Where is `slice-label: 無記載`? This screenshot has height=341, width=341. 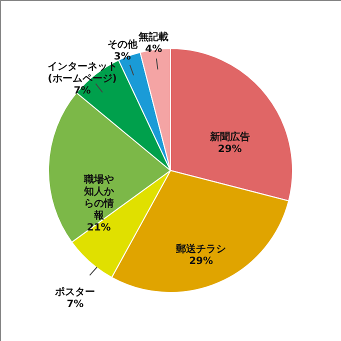 slice-label: 無記載 is located at coordinates (153, 36).